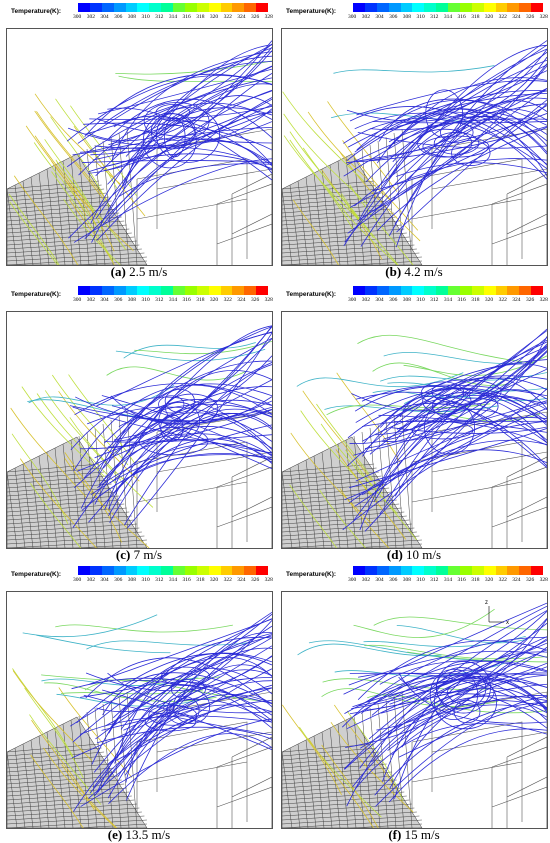 The height and width of the screenshot is (843, 550). Describe the element at coordinates (241, 17) in the screenshot. I see `colorbar-tick-label: 324` at that location.